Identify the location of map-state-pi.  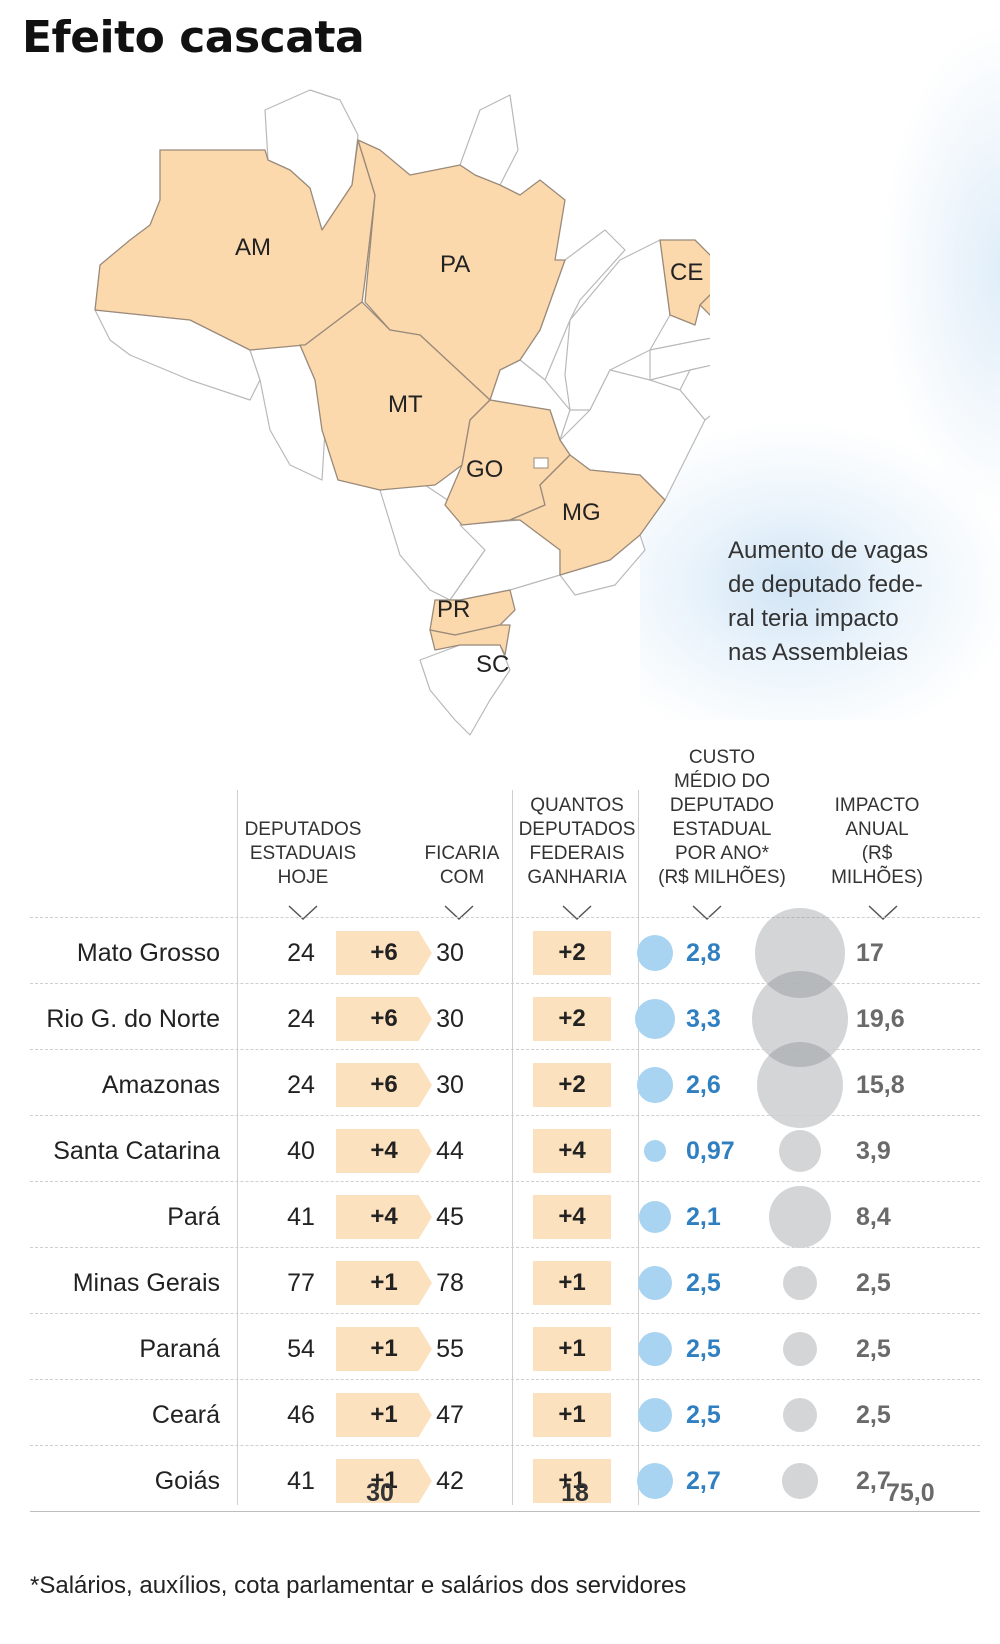
(617, 325).